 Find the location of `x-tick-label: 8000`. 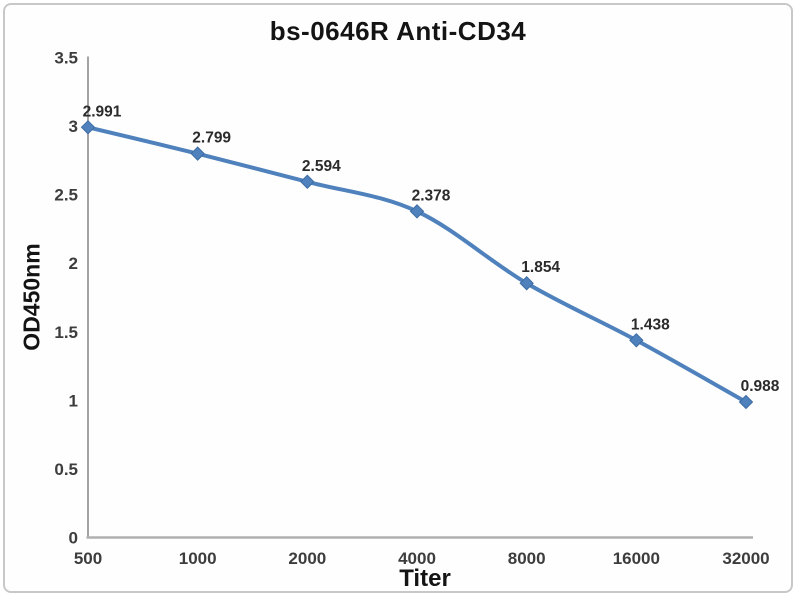

x-tick-label: 8000 is located at coordinates (527, 558).